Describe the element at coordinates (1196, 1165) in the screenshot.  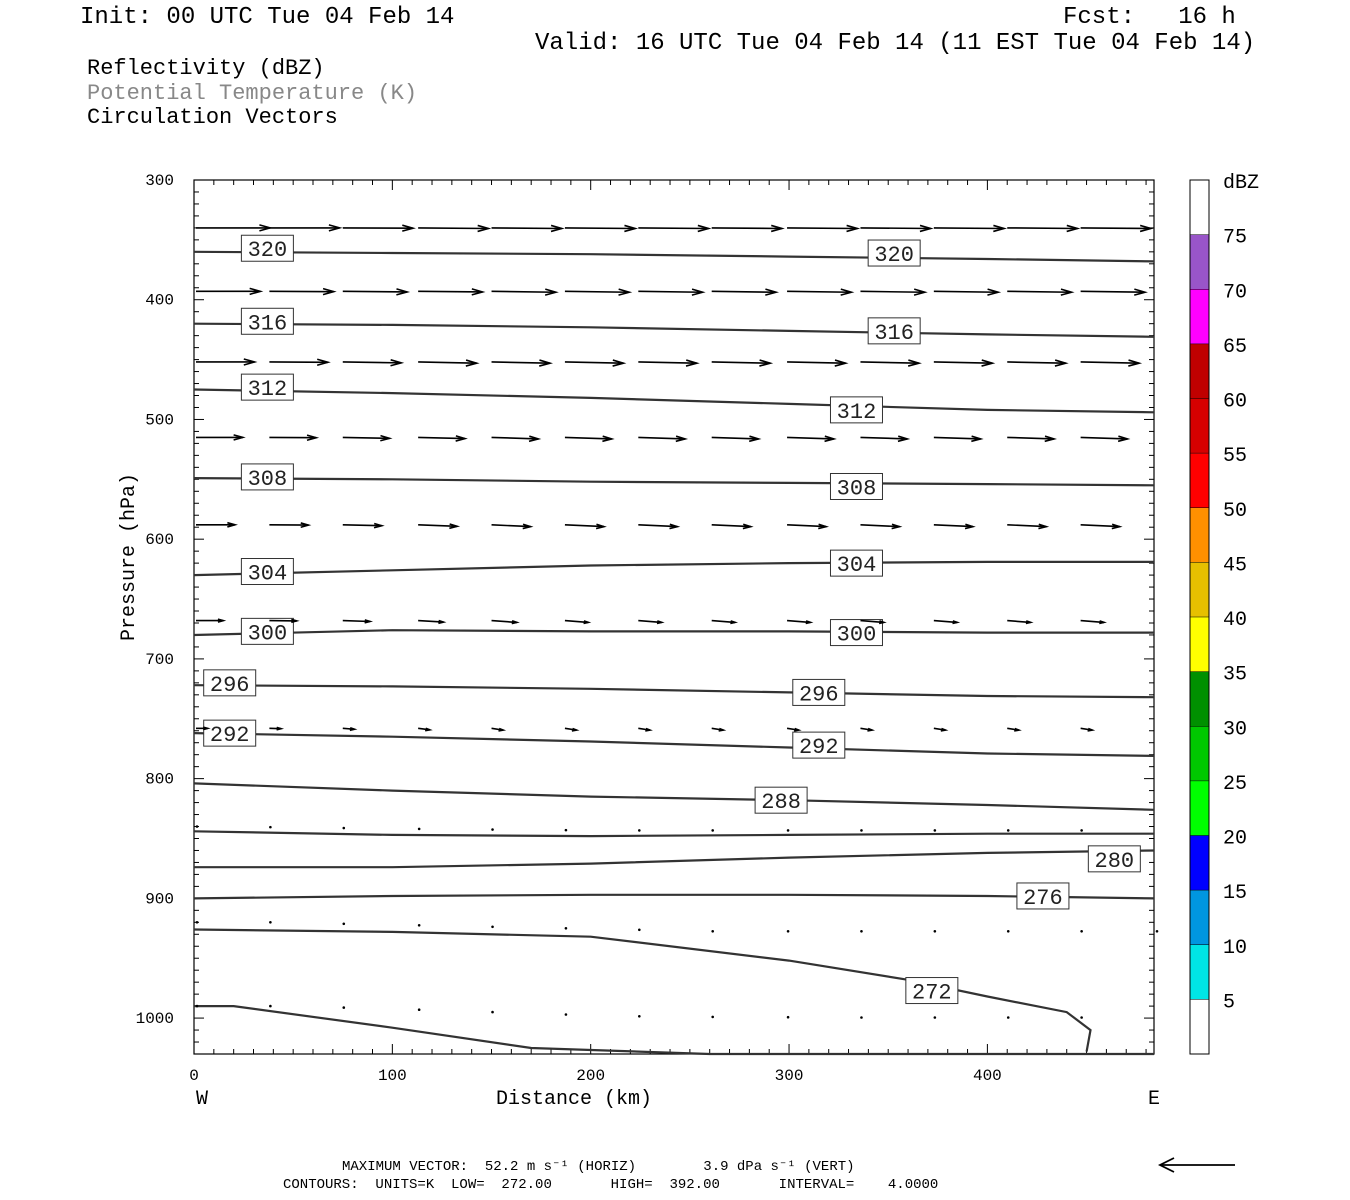
I see `reference-vector-arrow` at that location.